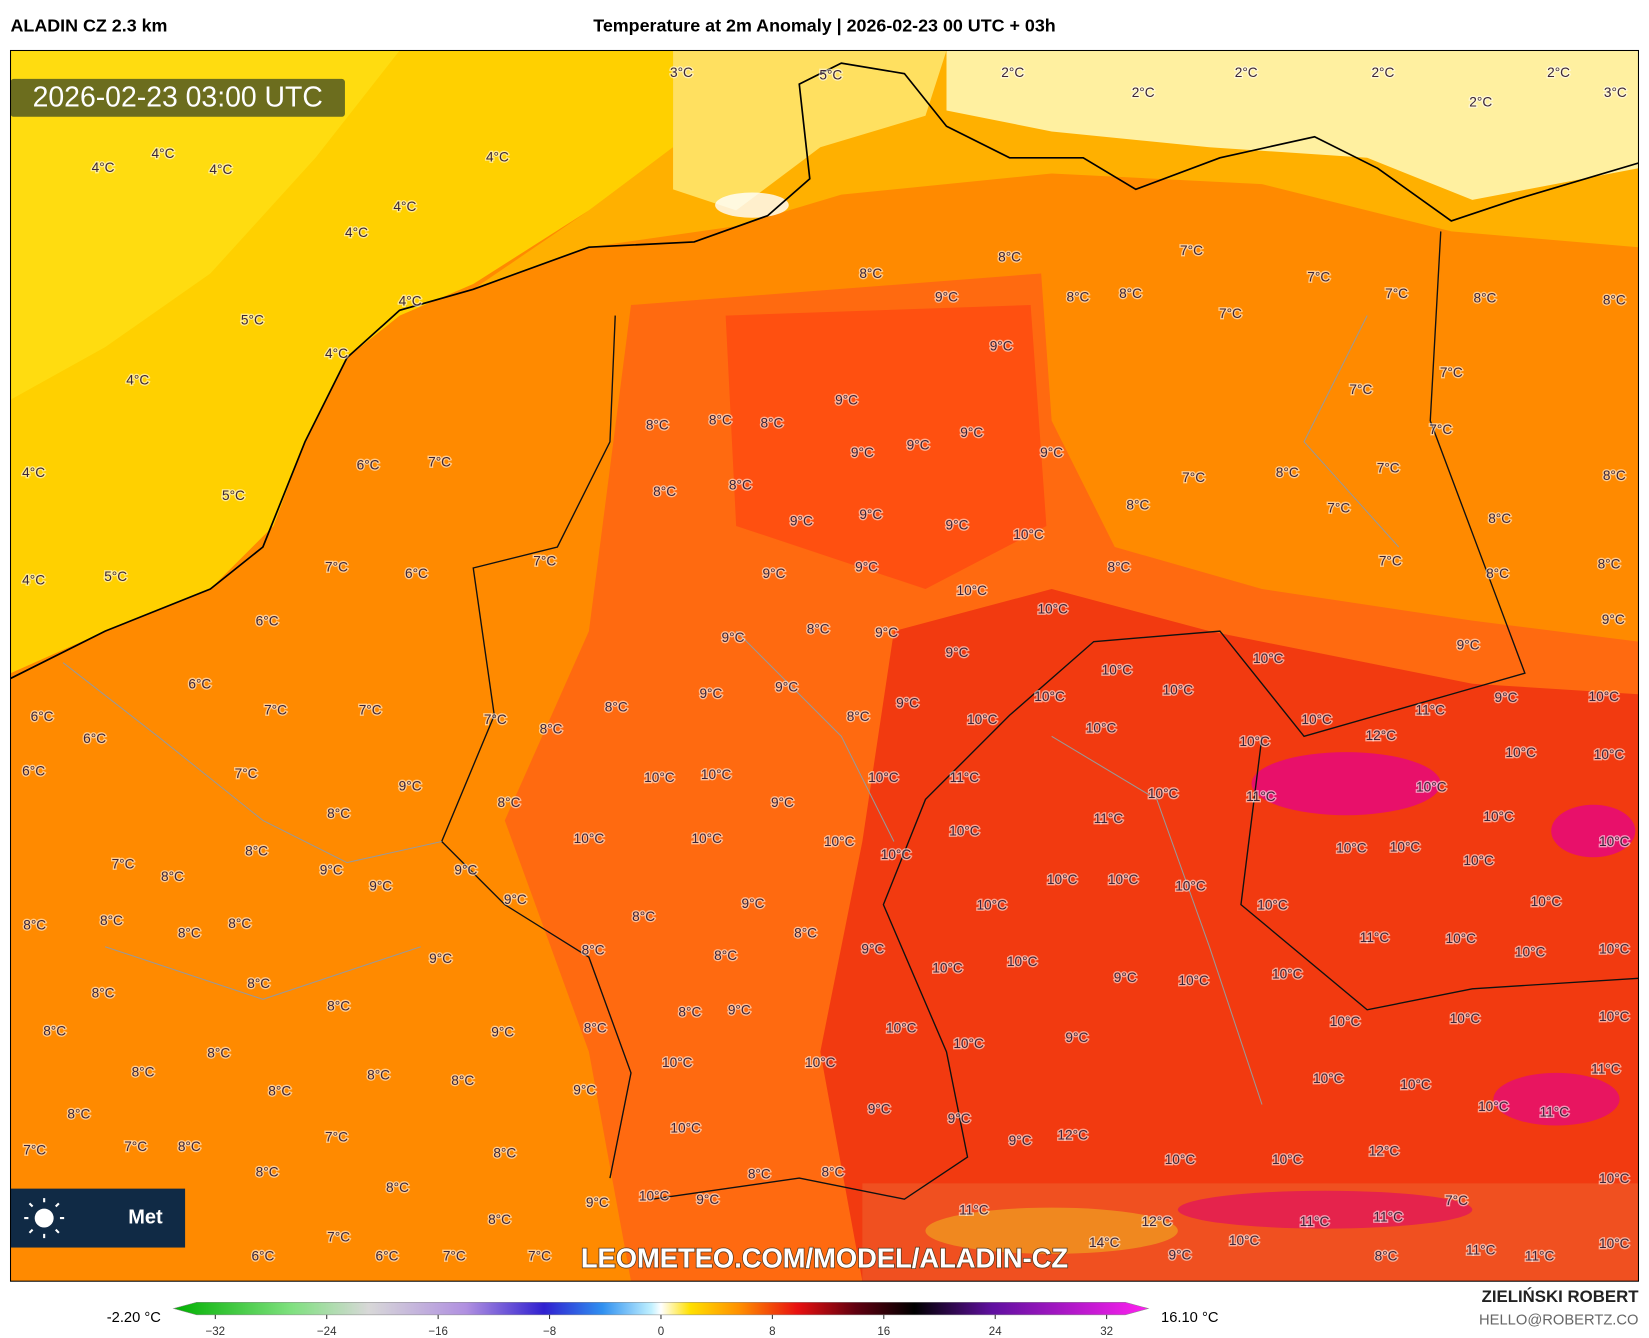 The width and height of the screenshot is (1649, 1338). I want to click on author: ZIELIŃSKI ROBERT, so click(1561, 1296).